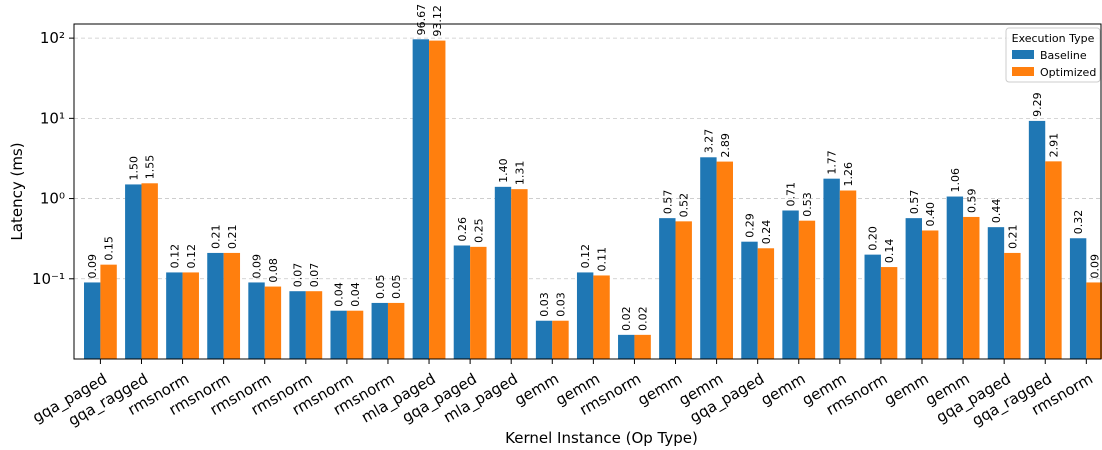 Image resolution: width=1102 pixels, height=450 pixels. Describe the element at coordinates (519, 173) in the screenshot. I see `bar-value-label: 1.31` at that location.